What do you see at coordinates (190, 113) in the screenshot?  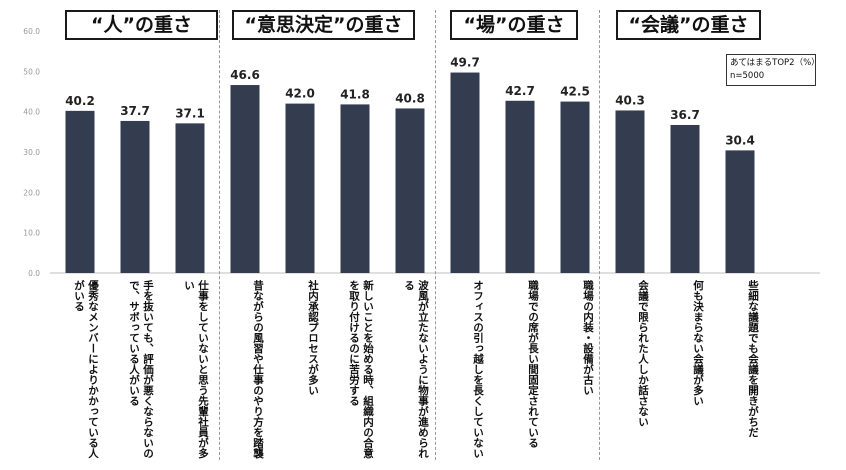 I see `data-label: 37.1` at bounding box center [190, 113].